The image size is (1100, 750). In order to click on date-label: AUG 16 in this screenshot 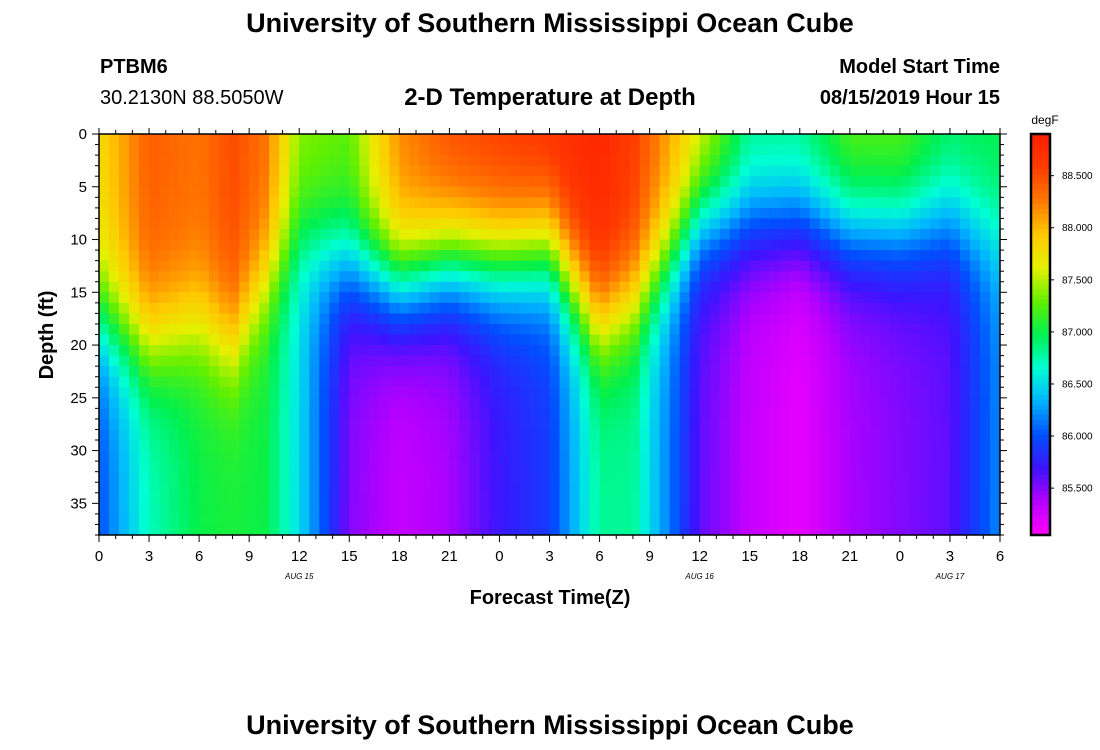, I will do `click(699, 576)`.